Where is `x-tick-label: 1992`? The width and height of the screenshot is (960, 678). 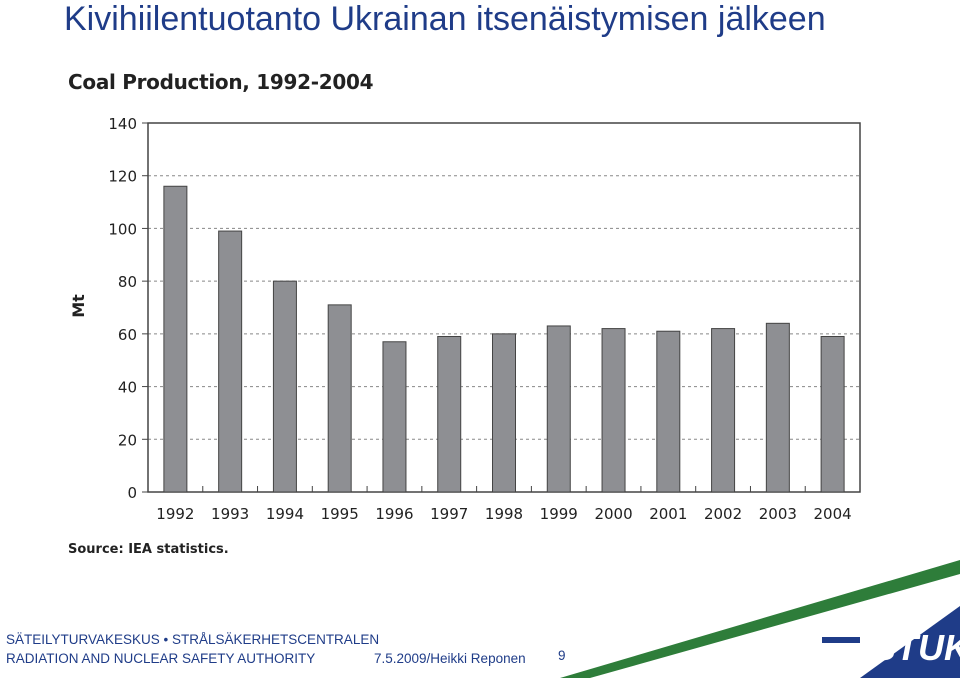 x-tick-label: 1992 is located at coordinates (175, 514).